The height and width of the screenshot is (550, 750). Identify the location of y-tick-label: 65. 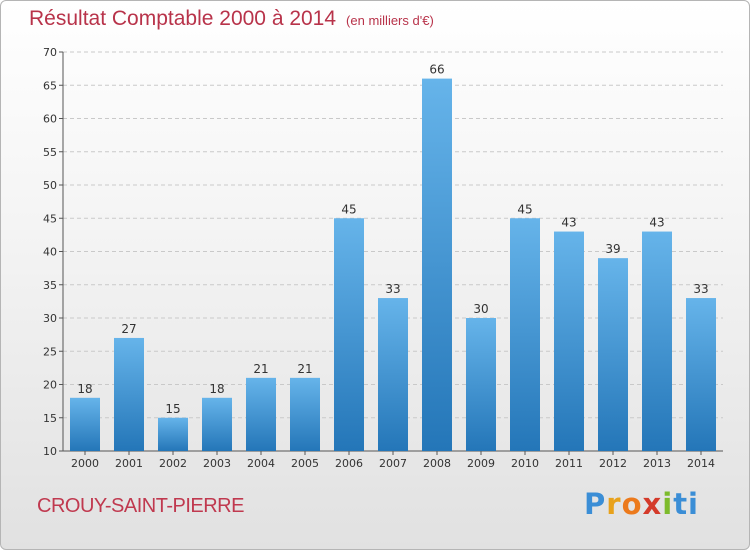
(50, 85).